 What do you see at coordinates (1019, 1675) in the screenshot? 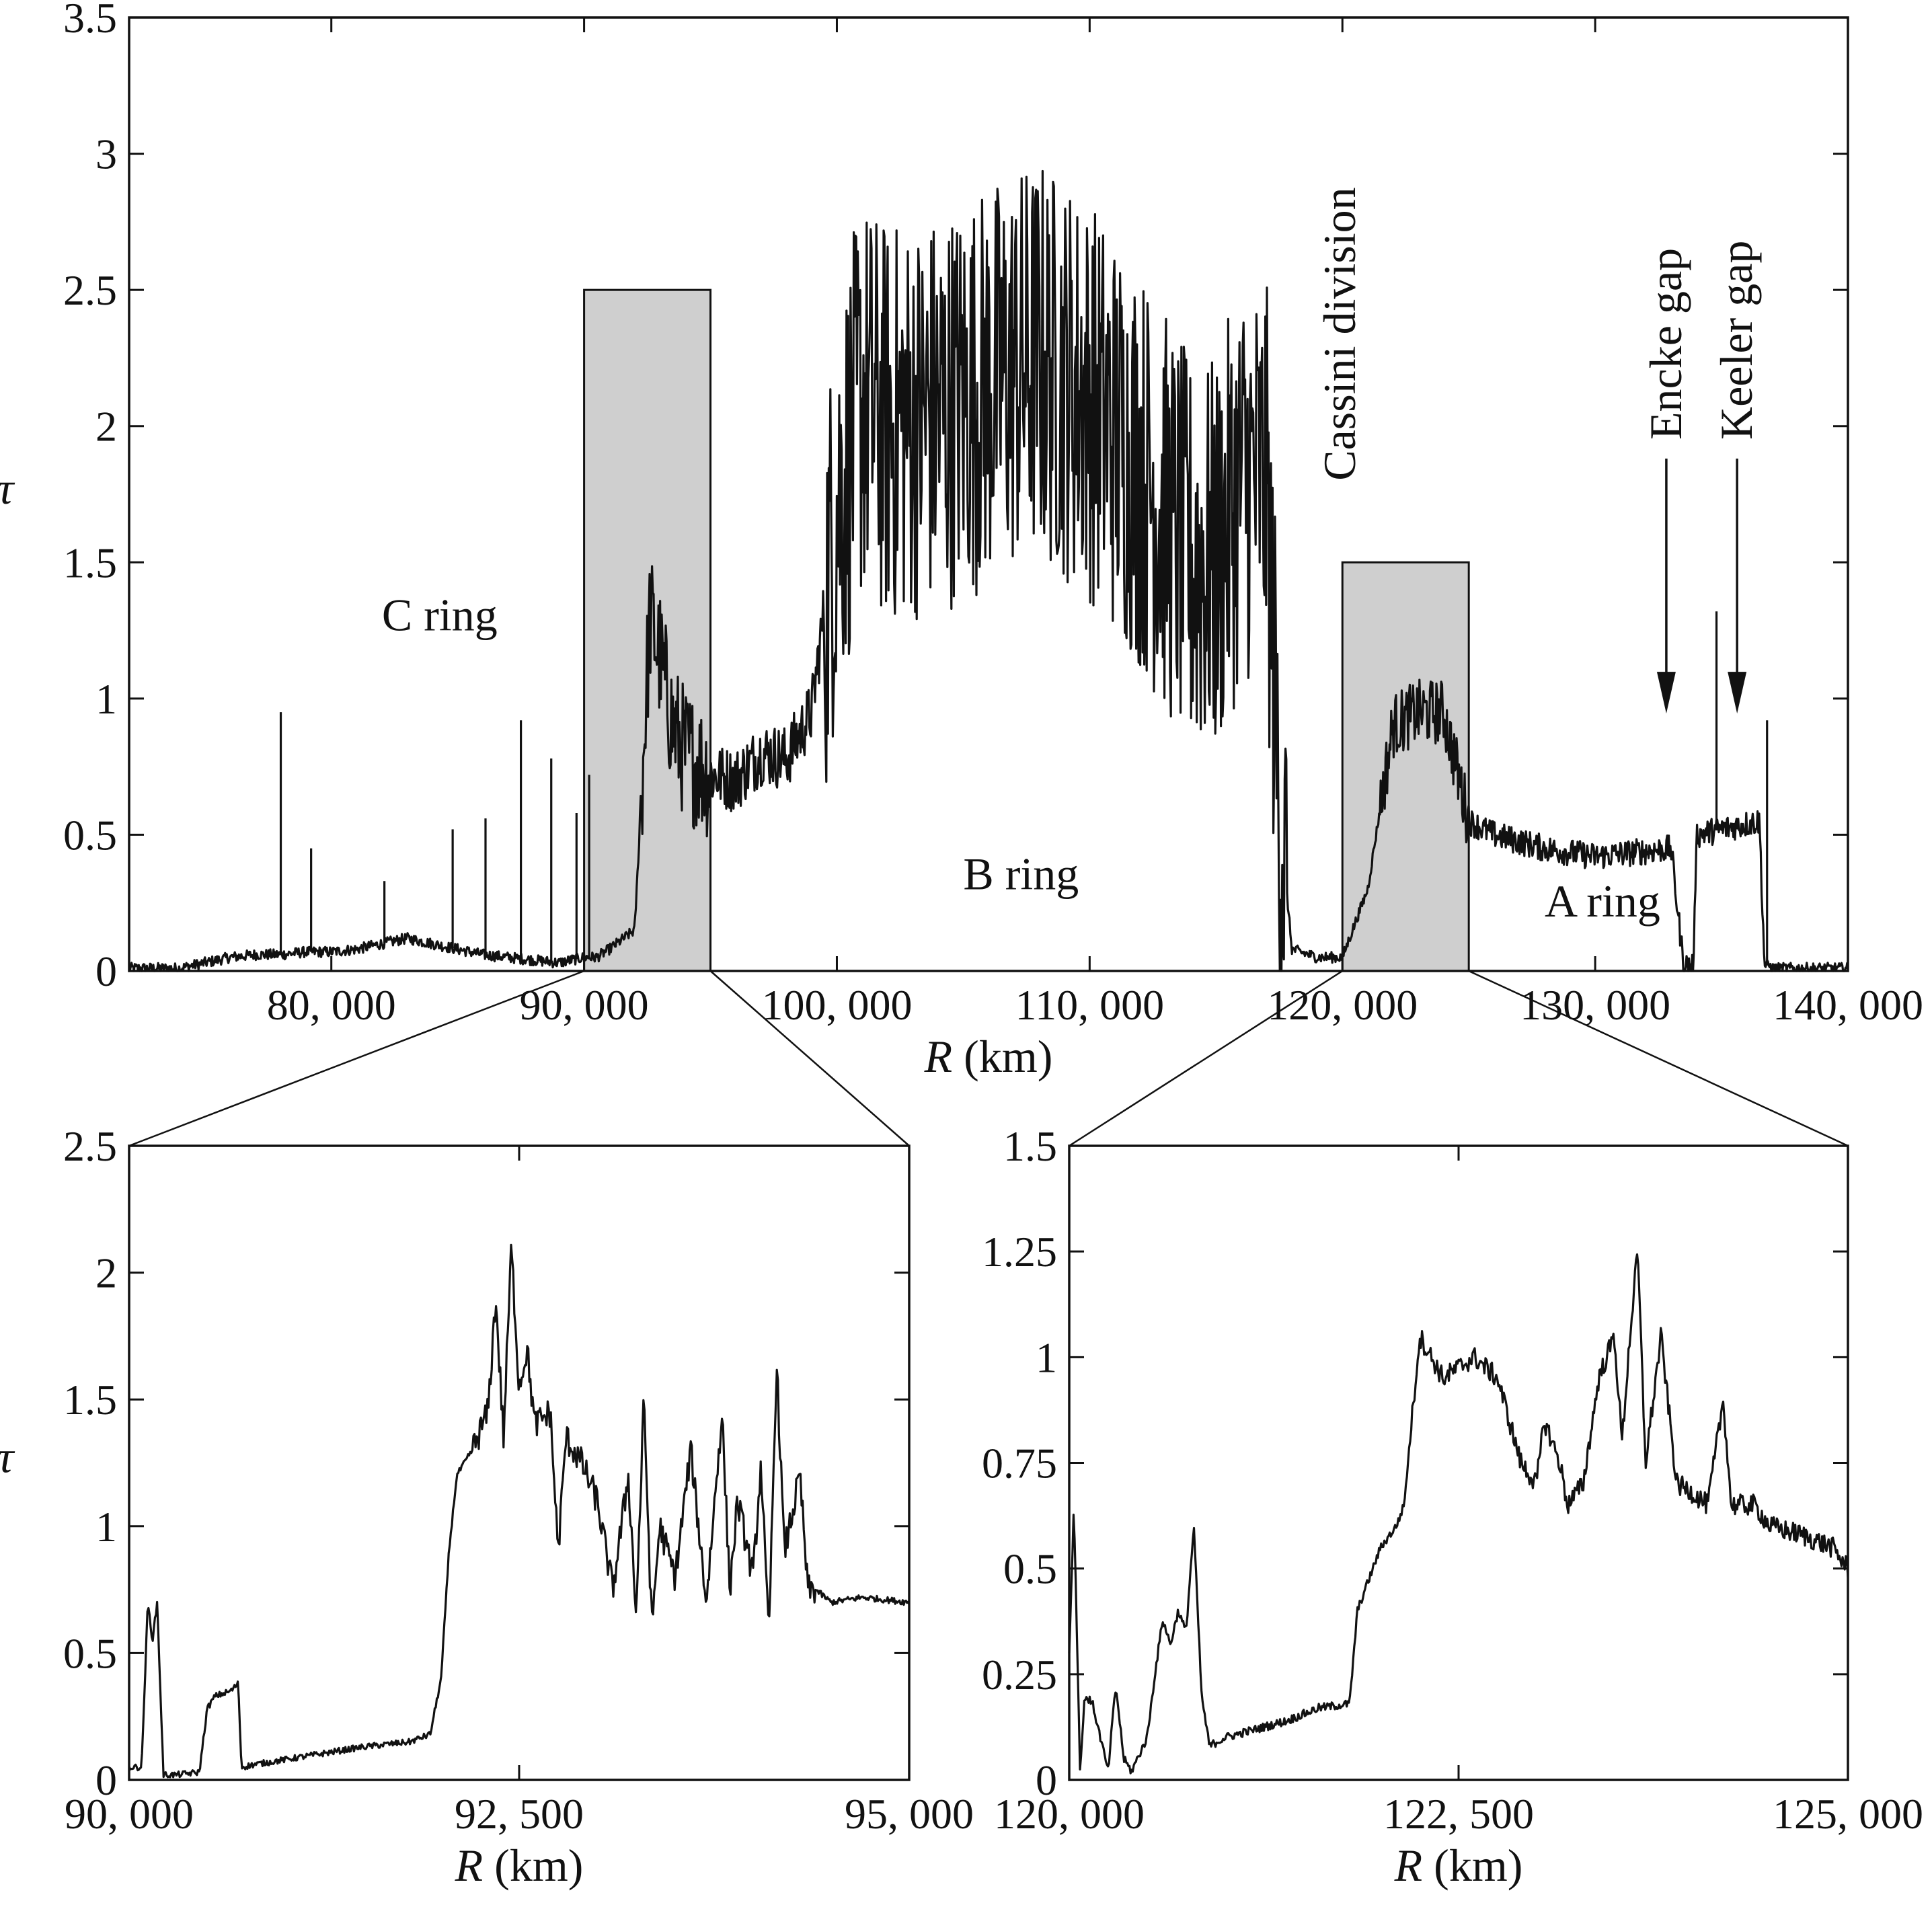
I see `inset-a-ytick-label: 0.25` at bounding box center [1019, 1675].